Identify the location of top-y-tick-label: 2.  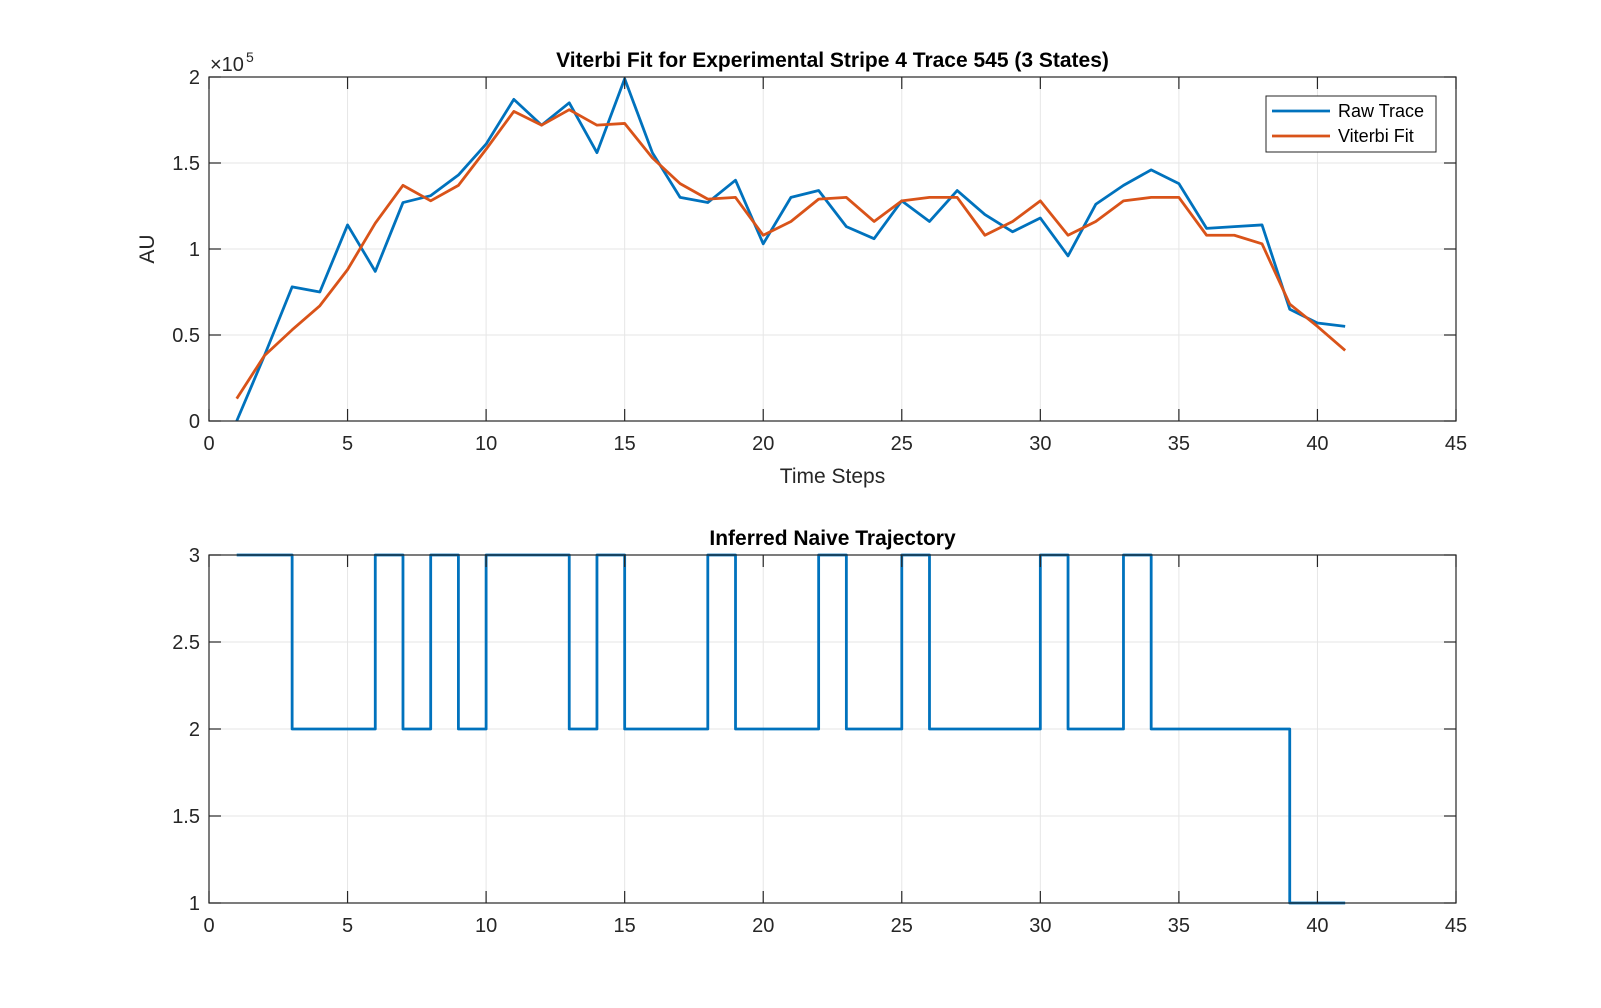
(194, 78).